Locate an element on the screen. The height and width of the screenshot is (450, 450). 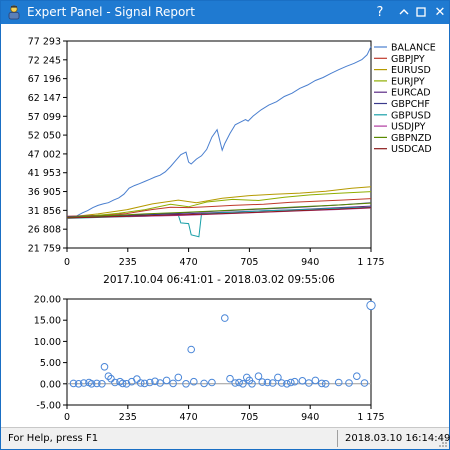
y-tick-label: 72 245 is located at coordinates (44, 60).